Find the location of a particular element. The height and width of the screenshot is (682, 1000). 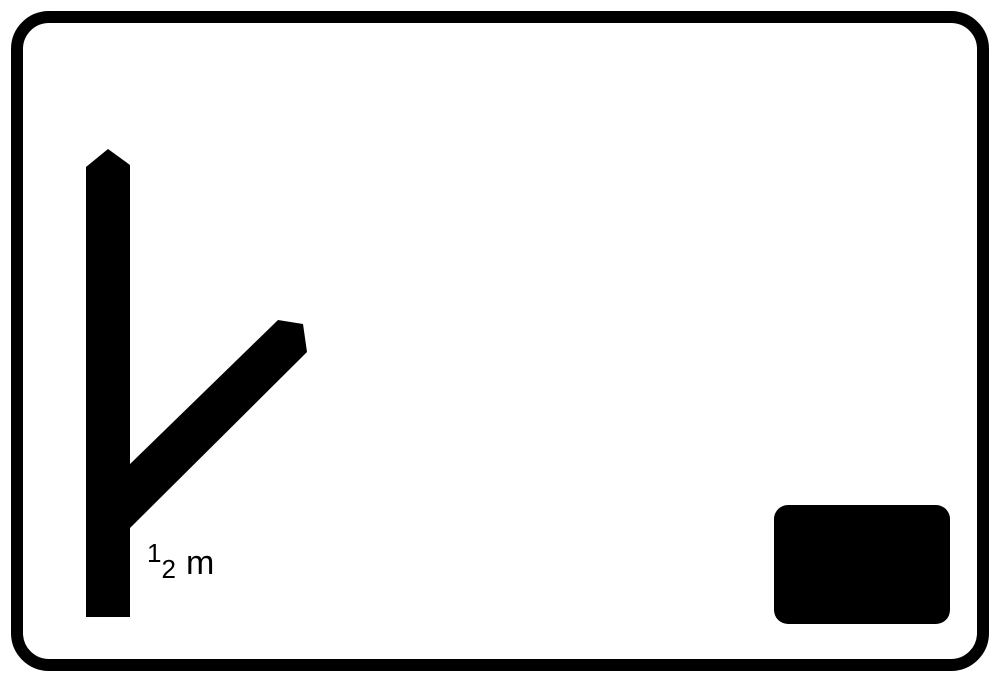

distance-unit: m is located at coordinates (200, 563).